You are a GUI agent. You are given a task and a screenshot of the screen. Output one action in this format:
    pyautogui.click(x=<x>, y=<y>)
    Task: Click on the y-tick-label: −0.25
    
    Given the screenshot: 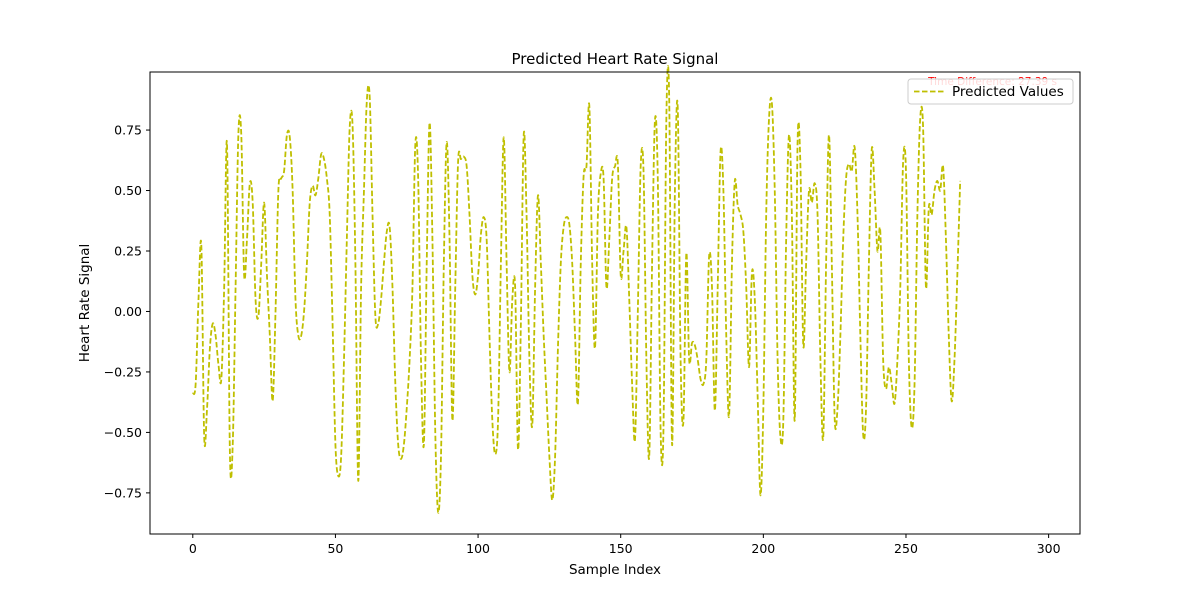 What is the action you would take?
    pyautogui.click(x=123, y=371)
    